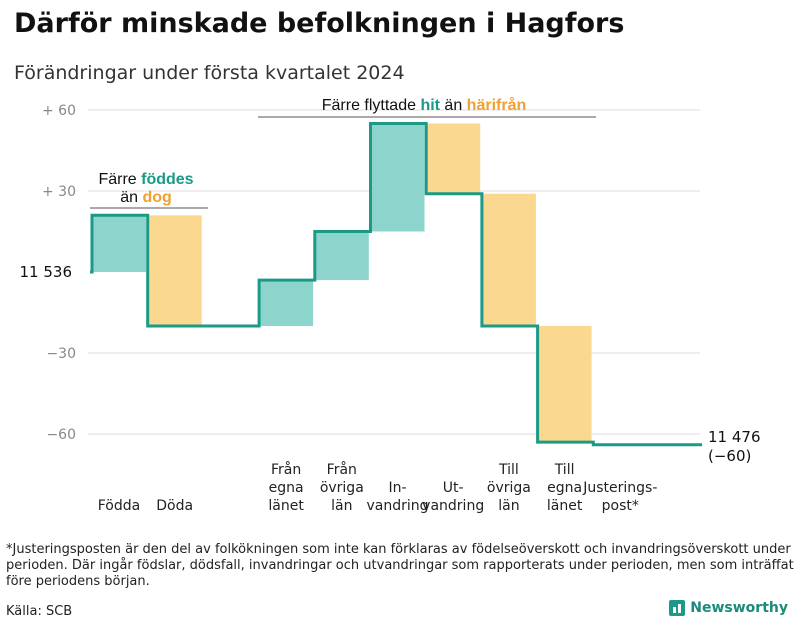 Image resolution: width=800 pixels, height=625 pixels. What do you see at coordinates (119, 243) in the screenshot?
I see `bar-födda` at bounding box center [119, 243].